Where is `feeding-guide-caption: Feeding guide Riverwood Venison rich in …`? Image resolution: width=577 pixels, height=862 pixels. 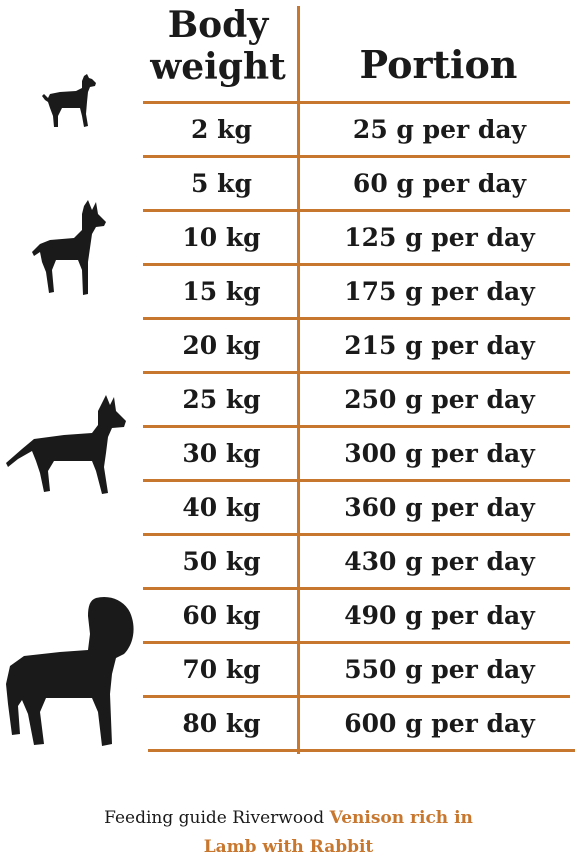
feeding-guide-caption: Feeding guide Riverwood Venison rich in … is located at coordinates (288, 833).